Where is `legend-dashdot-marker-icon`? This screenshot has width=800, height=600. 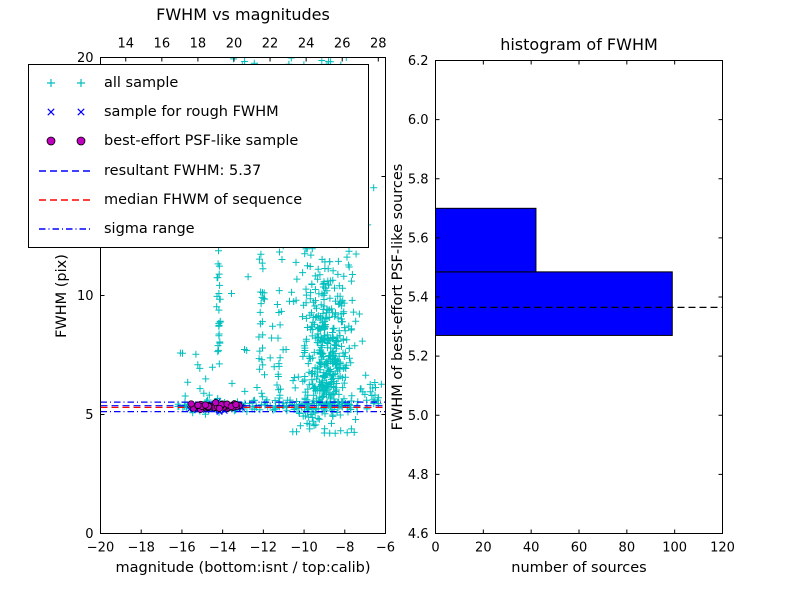 legend-dashdot-marker-icon is located at coordinates (66, 229).